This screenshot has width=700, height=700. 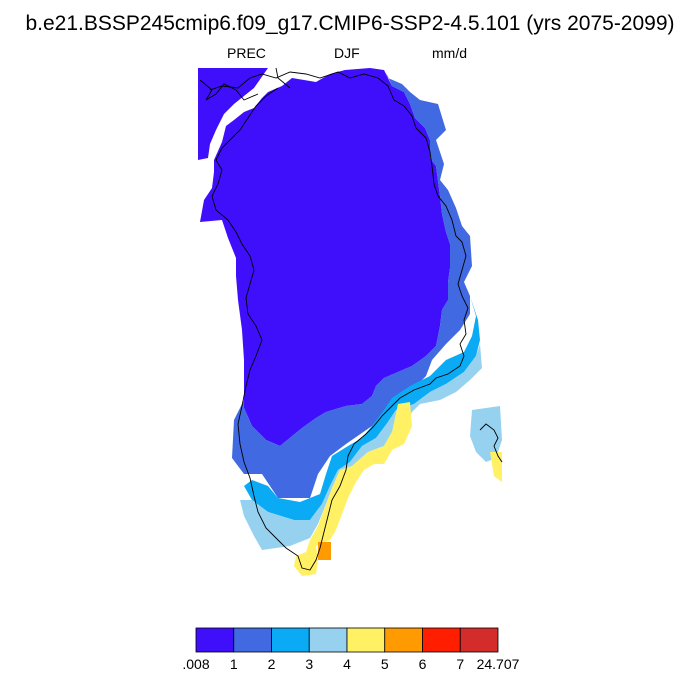 I want to click on coastline-island, so click(x=491, y=443).